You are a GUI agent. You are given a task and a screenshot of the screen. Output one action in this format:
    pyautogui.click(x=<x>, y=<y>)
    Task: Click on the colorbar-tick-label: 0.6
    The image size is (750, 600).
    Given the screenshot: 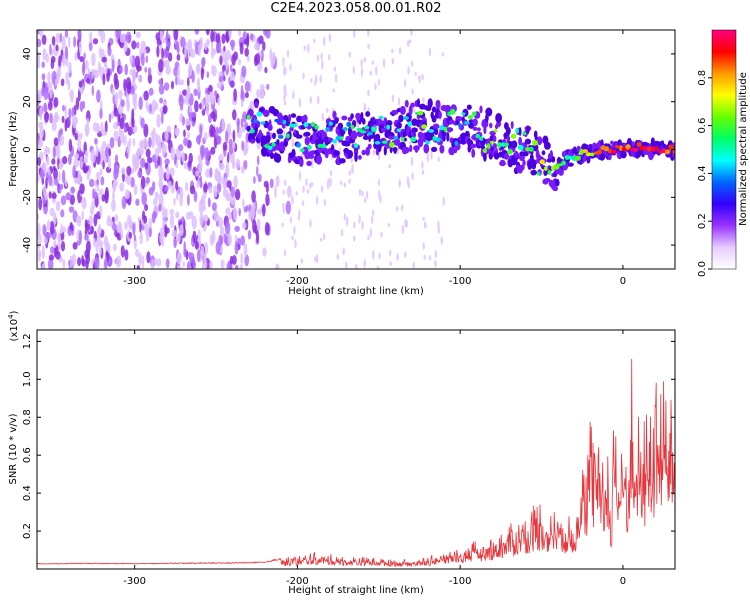 What is the action you would take?
    pyautogui.click(x=702, y=126)
    